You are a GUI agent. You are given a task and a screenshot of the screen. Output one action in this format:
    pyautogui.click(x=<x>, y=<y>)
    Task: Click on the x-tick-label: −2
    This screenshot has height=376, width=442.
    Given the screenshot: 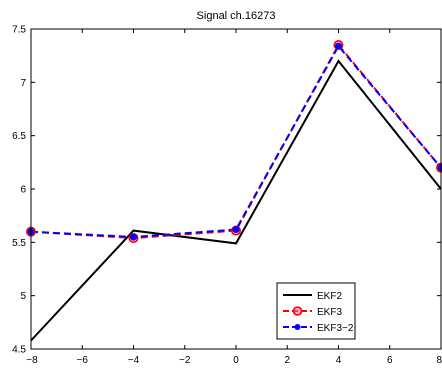 What is the action you would take?
    pyautogui.click(x=185, y=360)
    